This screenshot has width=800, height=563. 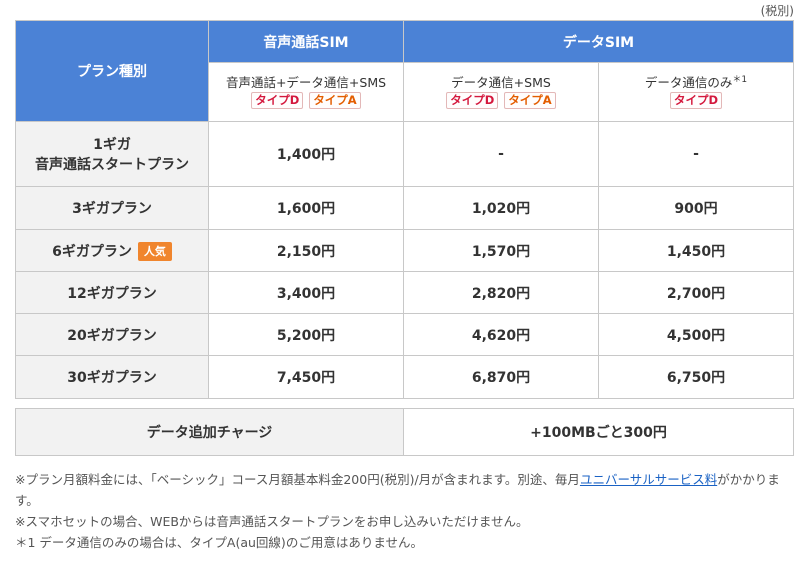 I want to click on column-label: データ通信+SMS, so click(x=501, y=82).